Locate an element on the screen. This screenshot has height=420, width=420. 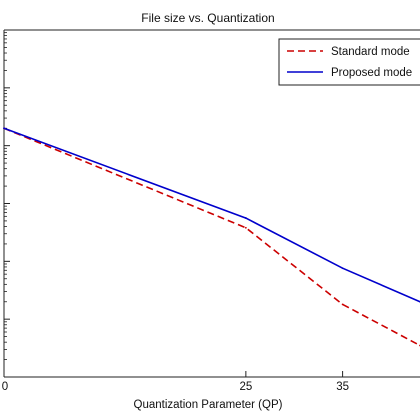
x-axis-title: Quantization Parameter (QP) is located at coordinates (208, 405).